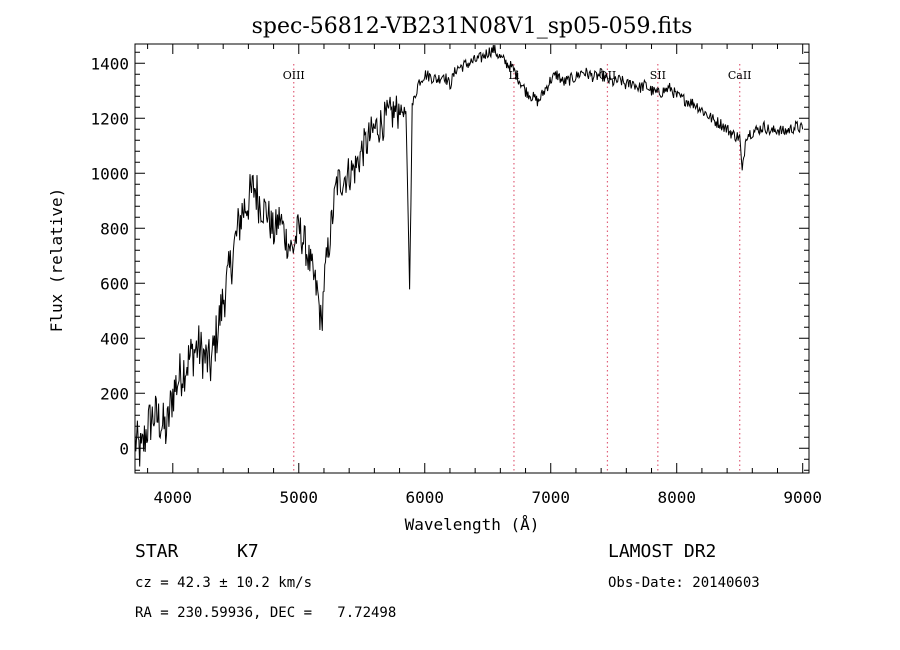 The height and width of the screenshot is (650, 900). I want to click on survey-label: LAMOST DR2, so click(662, 551).